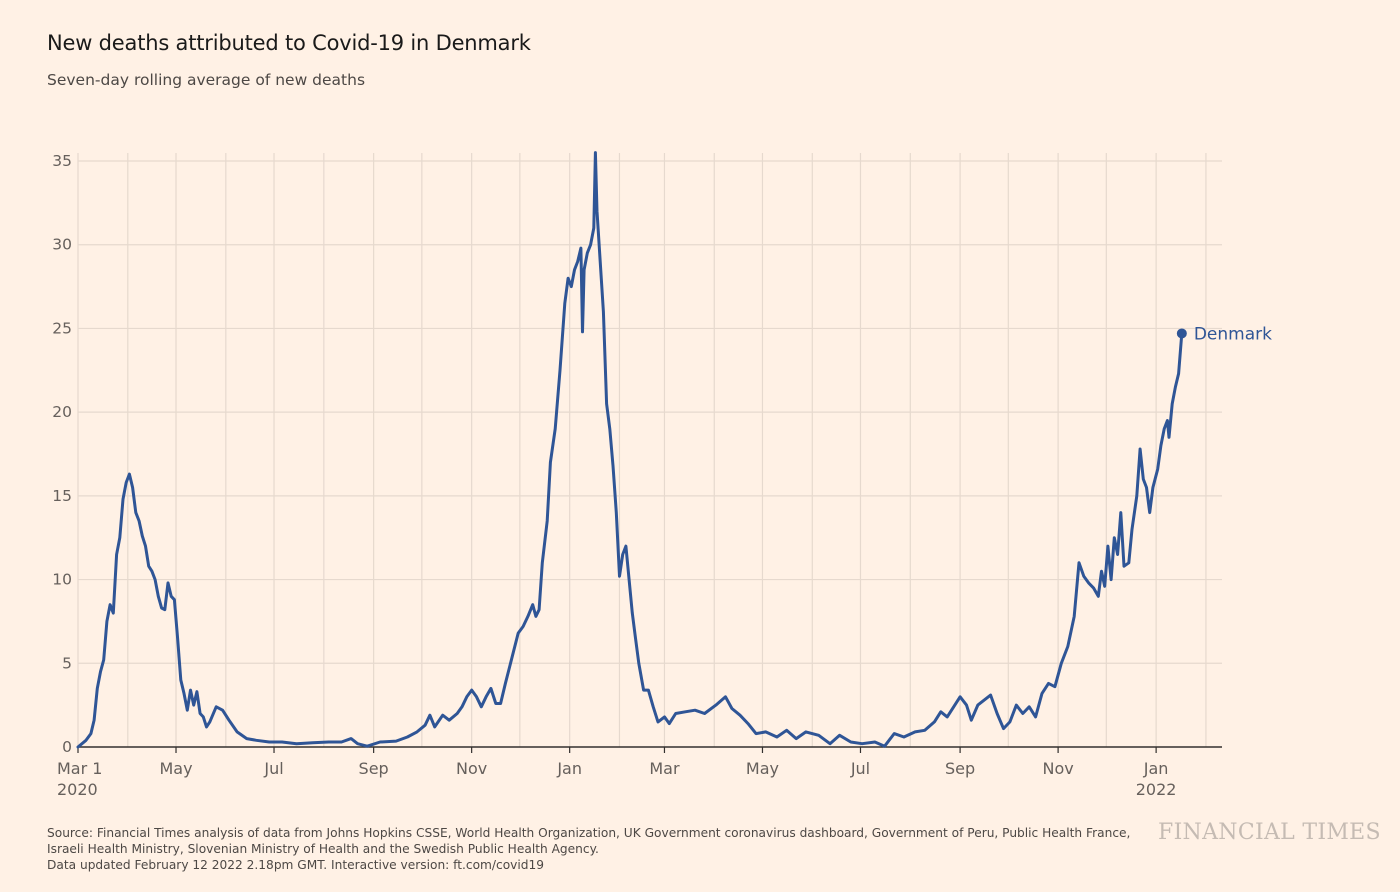 The image size is (1400, 892). What do you see at coordinates (1269, 832) in the screenshot?
I see `ft-logo: FINANCIAL TIMES` at bounding box center [1269, 832].